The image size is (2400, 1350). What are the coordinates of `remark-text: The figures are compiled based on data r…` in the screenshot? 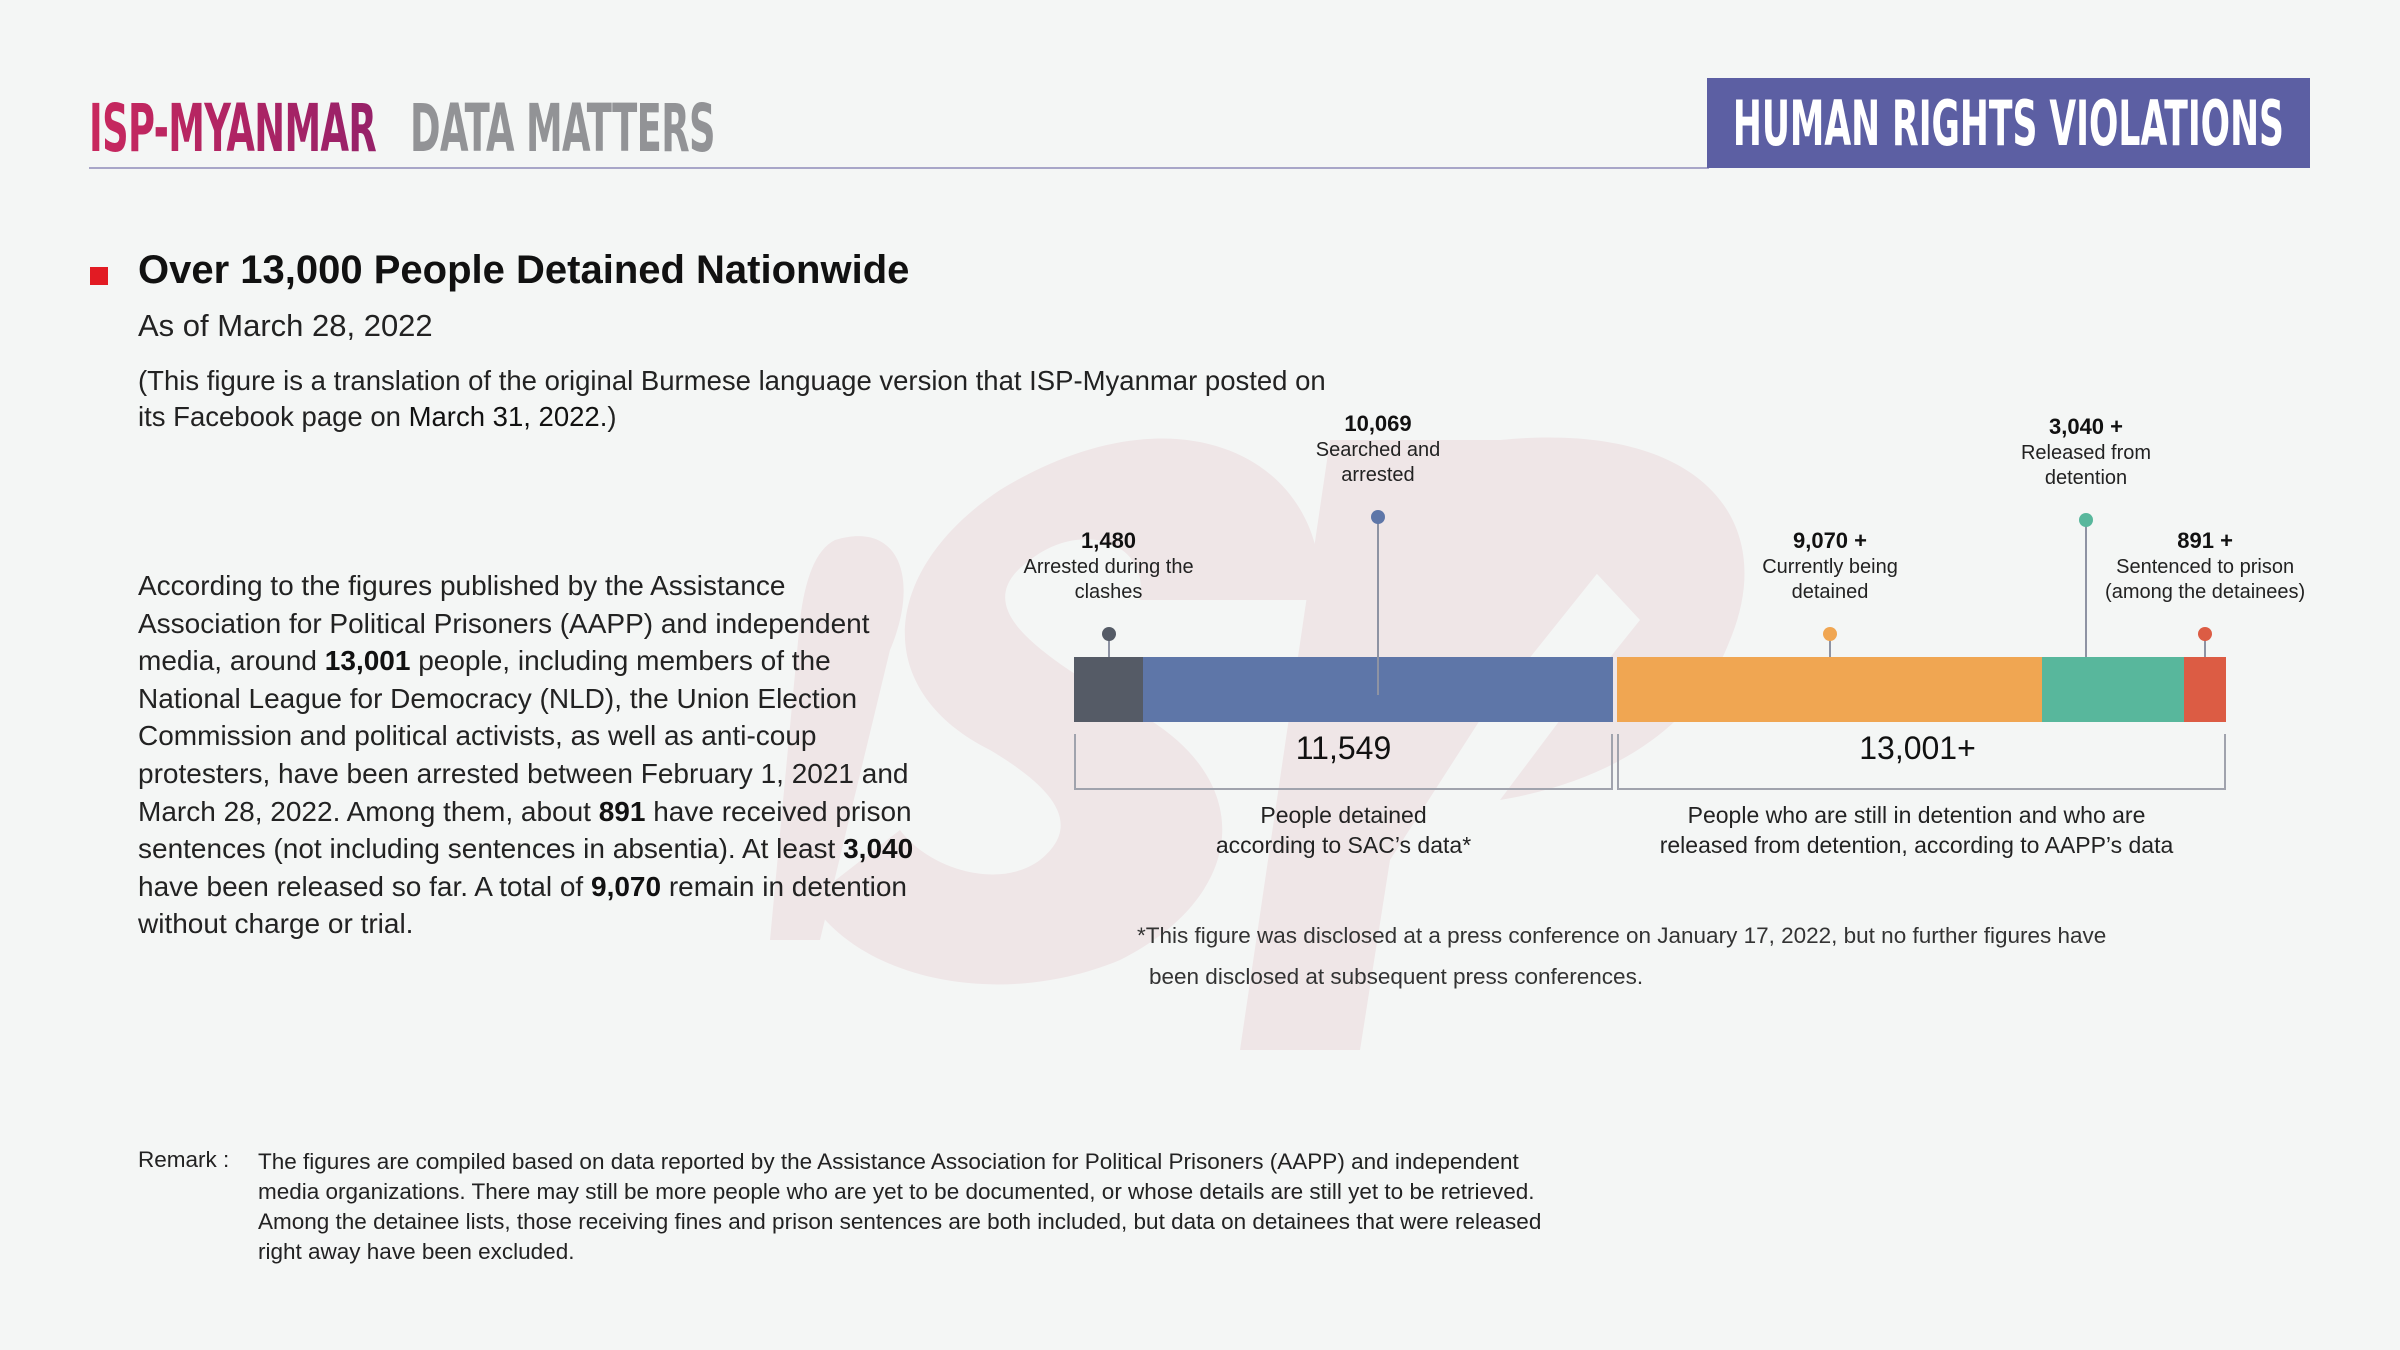 It's located at (900, 1206).